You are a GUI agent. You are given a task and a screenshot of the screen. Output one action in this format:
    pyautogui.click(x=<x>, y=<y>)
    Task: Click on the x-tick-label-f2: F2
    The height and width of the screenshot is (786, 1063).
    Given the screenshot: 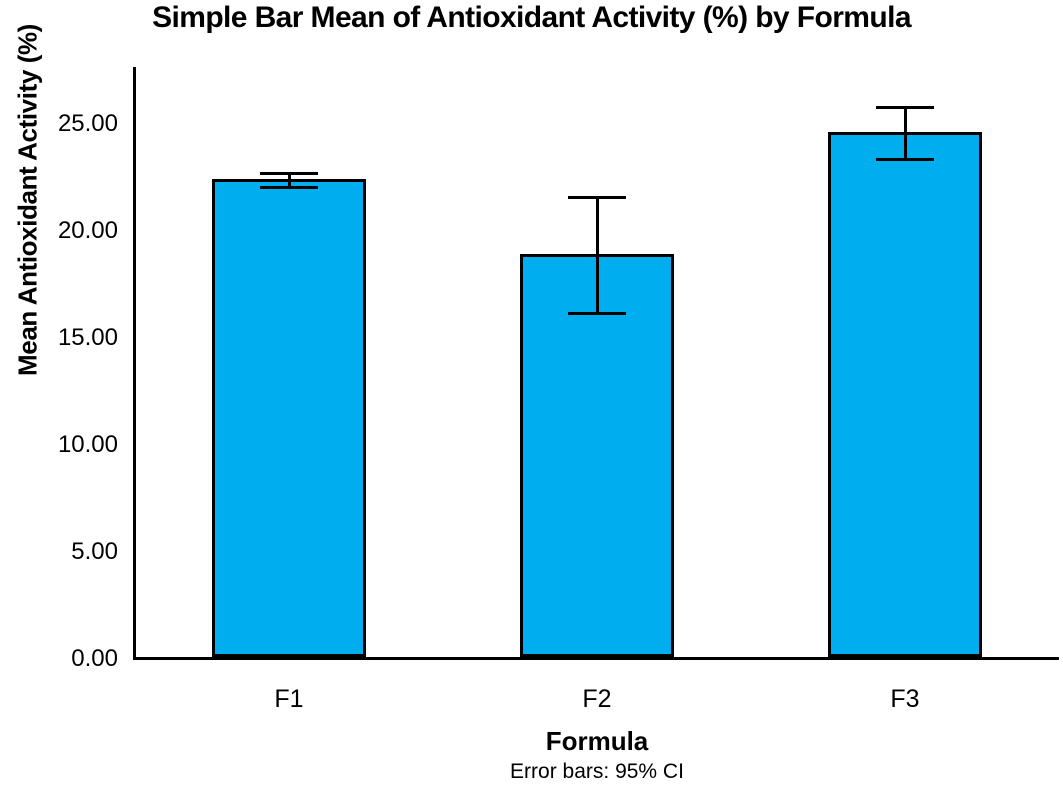 What is the action you would take?
    pyautogui.click(x=597, y=699)
    